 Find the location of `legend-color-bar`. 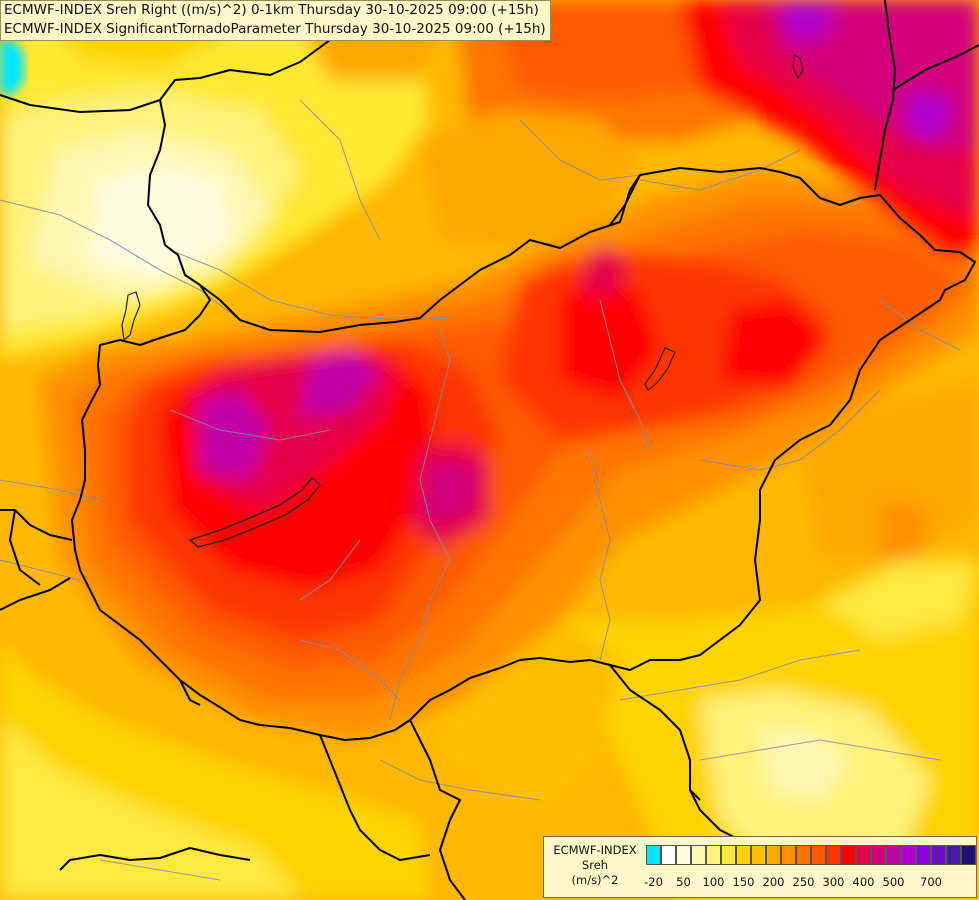

legend-color-bar is located at coordinates (811, 855).